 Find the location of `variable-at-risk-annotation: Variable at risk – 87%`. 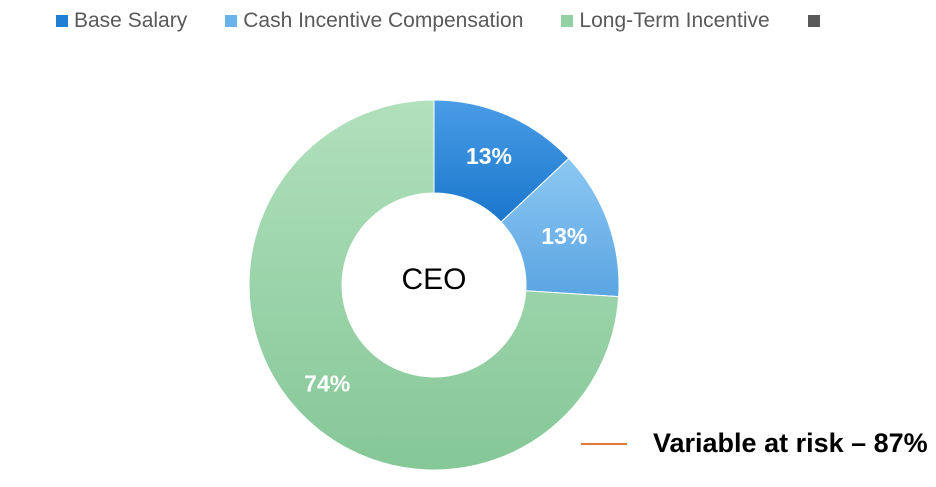

variable-at-risk-annotation: Variable at risk – 87% is located at coordinates (754, 443).